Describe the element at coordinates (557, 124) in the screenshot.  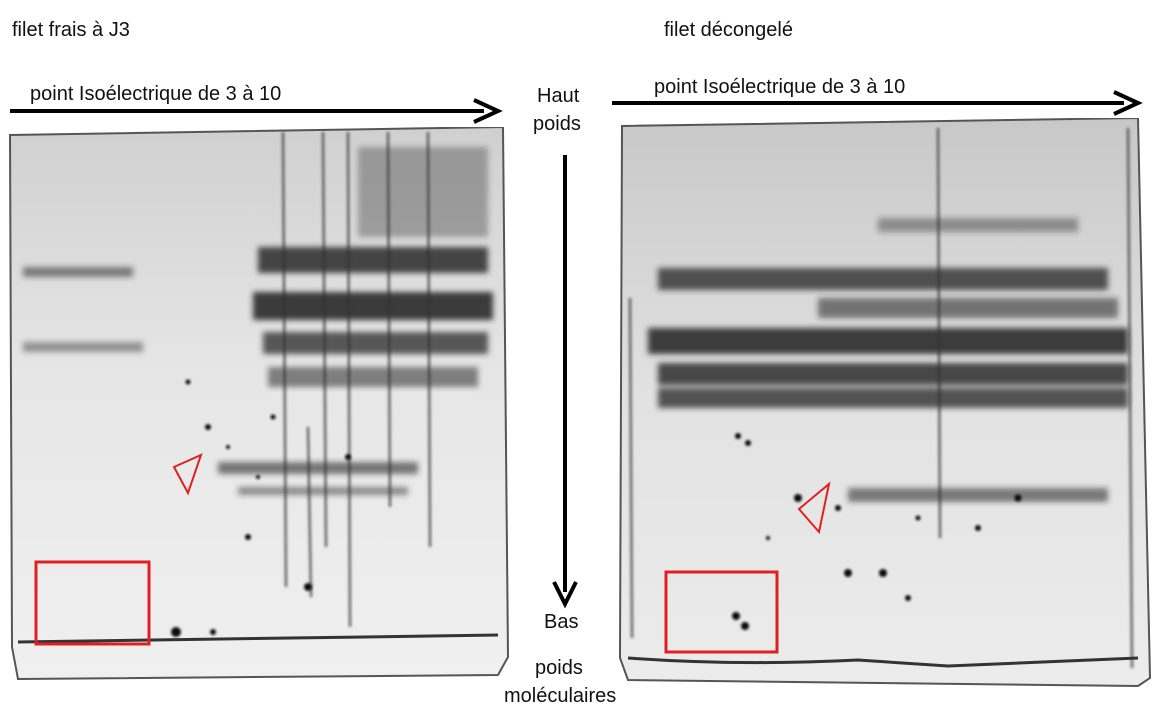
I see `high-weight-label-line2: poids` at that location.